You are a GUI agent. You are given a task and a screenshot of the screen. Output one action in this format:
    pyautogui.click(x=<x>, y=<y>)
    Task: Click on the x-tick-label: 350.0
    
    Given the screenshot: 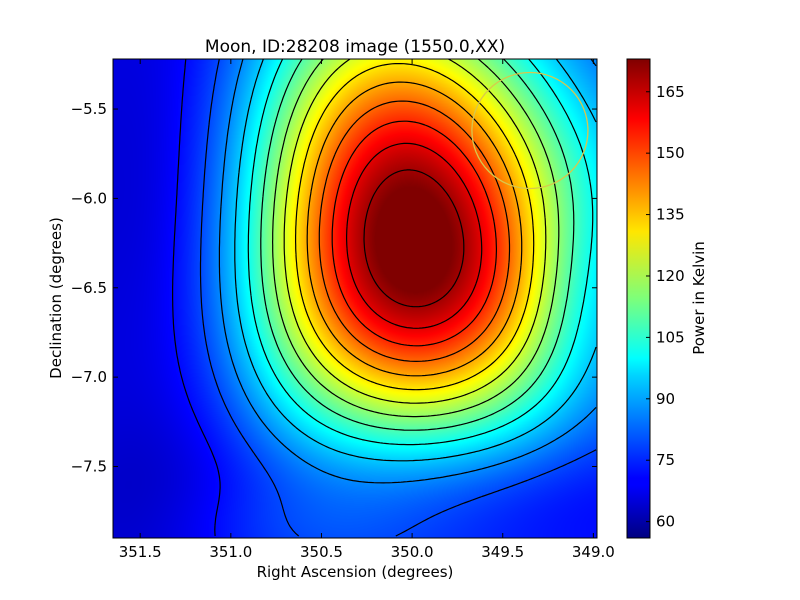 What is the action you would take?
    pyautogui.click(x=412, y=552)
    